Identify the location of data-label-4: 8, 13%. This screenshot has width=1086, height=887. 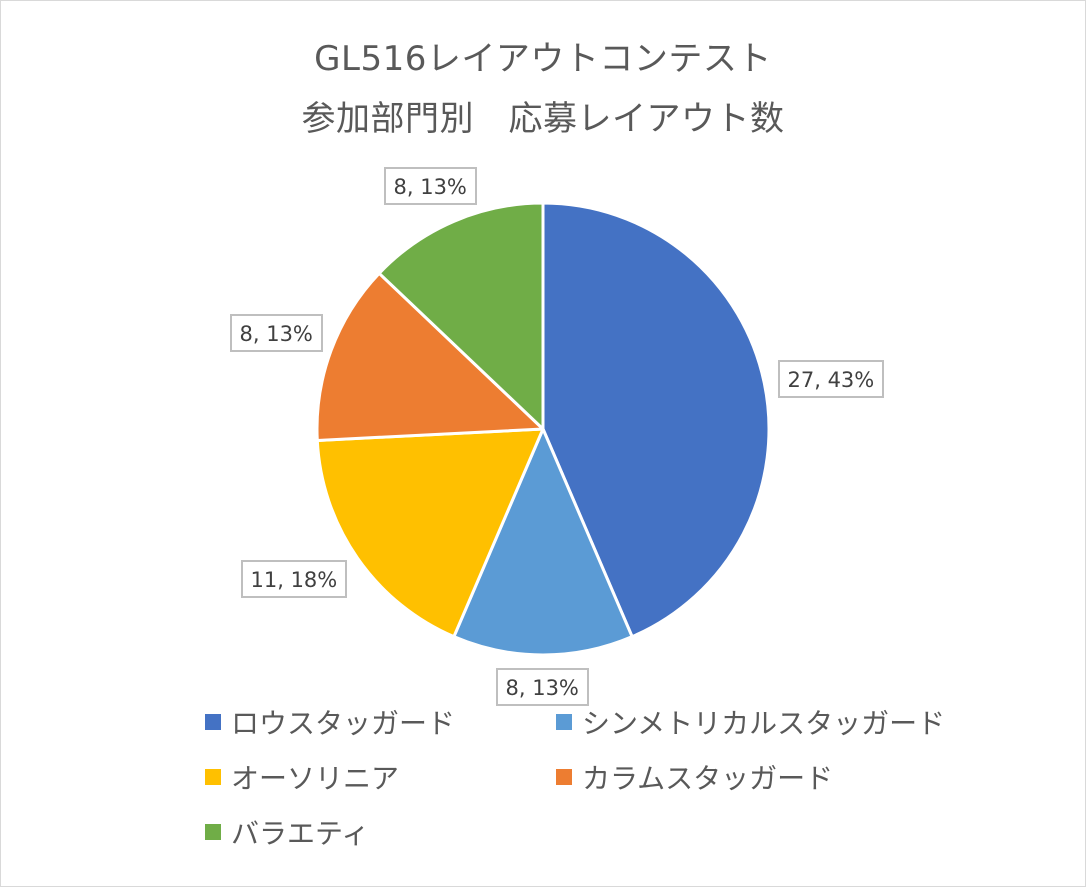
(276, 333).